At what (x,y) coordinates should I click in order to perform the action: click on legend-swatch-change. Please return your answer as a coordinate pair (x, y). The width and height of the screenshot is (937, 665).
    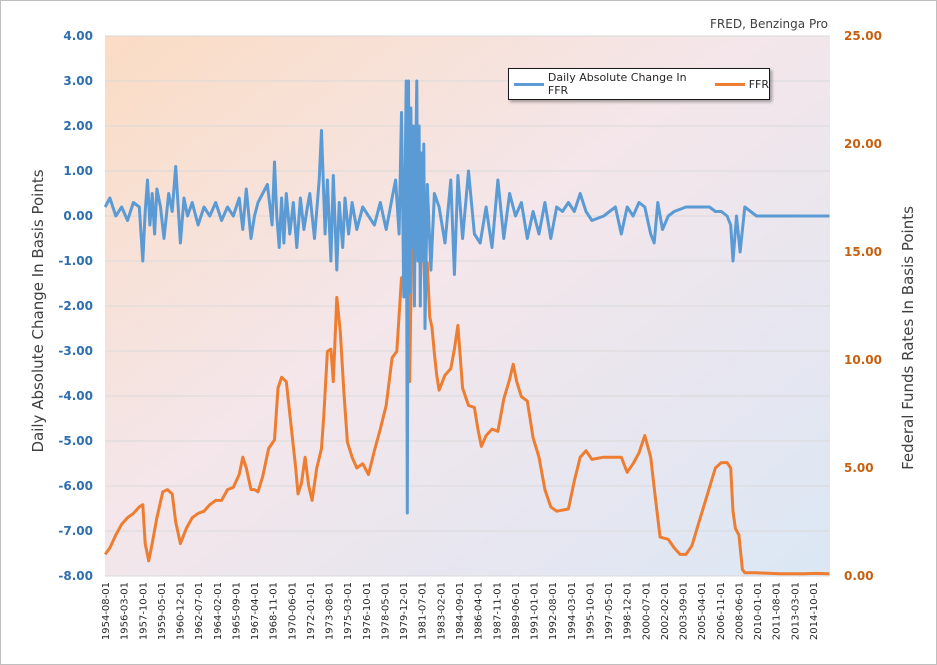
    Looking at the image, I should click on (529, 84).